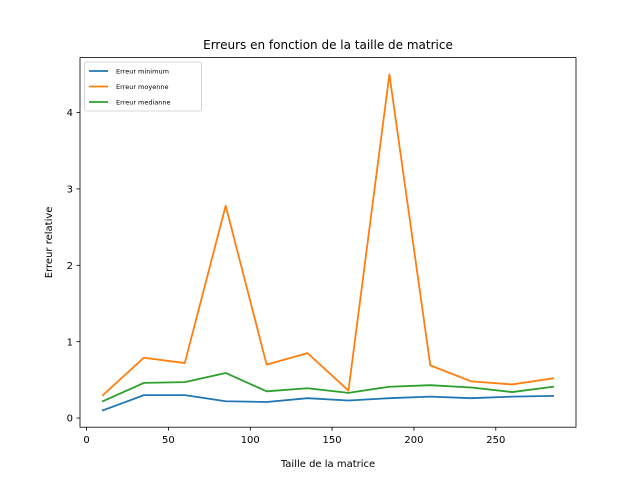 This screenshot has height=480, width=640. I want to click on x-axis-ticks: 0 50 100 150 200 250, so click(294, 436).